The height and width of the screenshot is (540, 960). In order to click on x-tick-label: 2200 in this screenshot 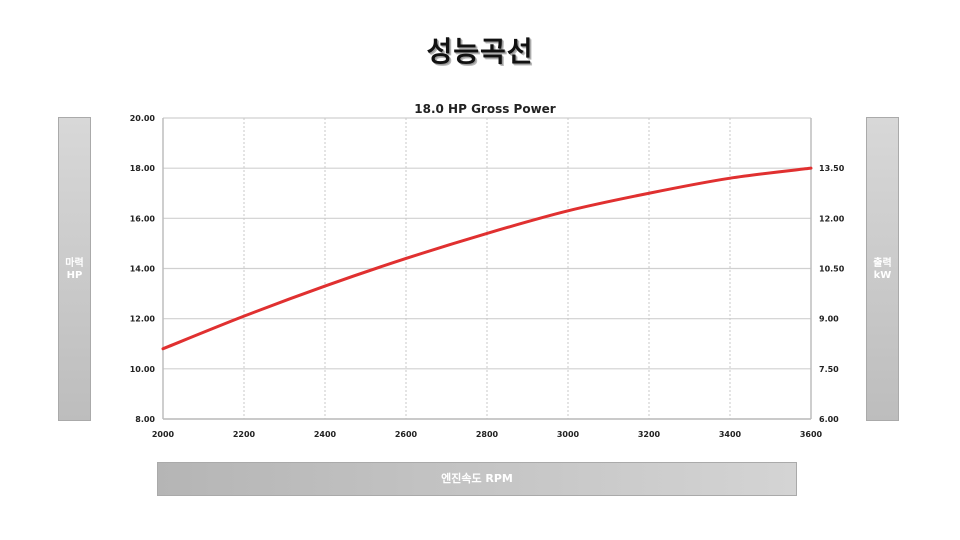, I will do `click(244, 434)`.